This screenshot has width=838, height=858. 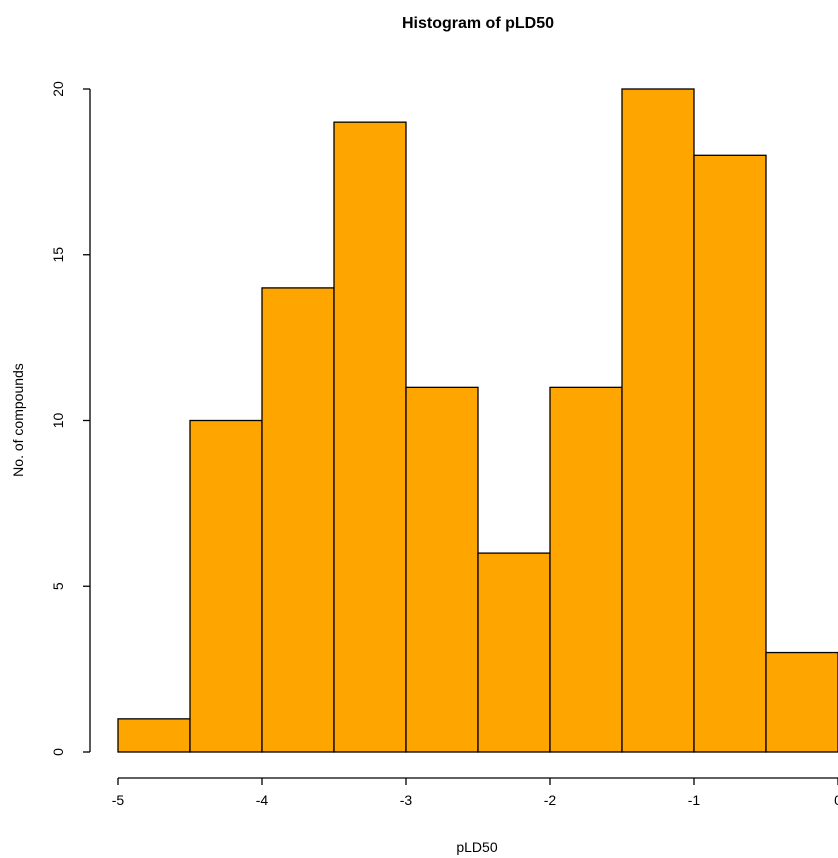 I want to click on y-axis: 0 5 10 15 20, so click(x=70, y=418).